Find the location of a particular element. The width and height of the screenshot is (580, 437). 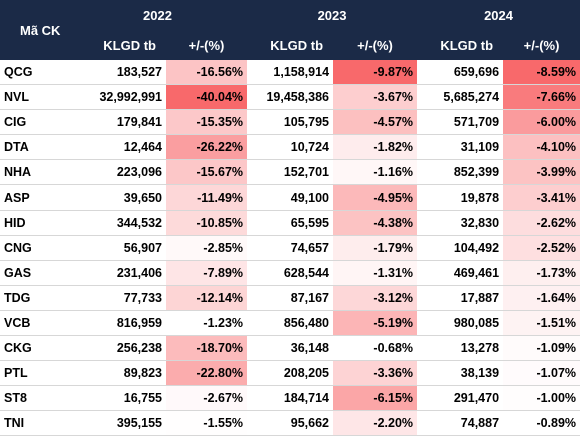

volume-2023-cell: 105,795 is located at coordinates (290, 122).